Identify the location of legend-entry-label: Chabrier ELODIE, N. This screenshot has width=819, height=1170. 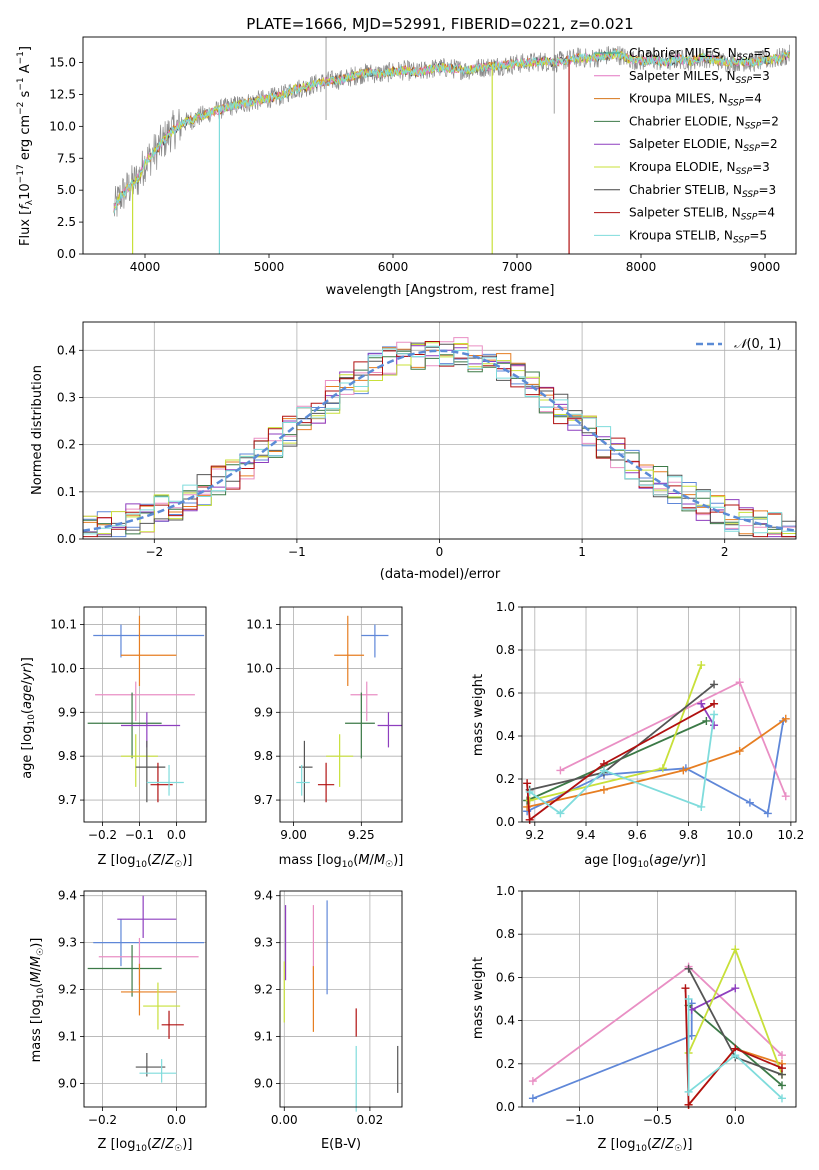
(687, 121).